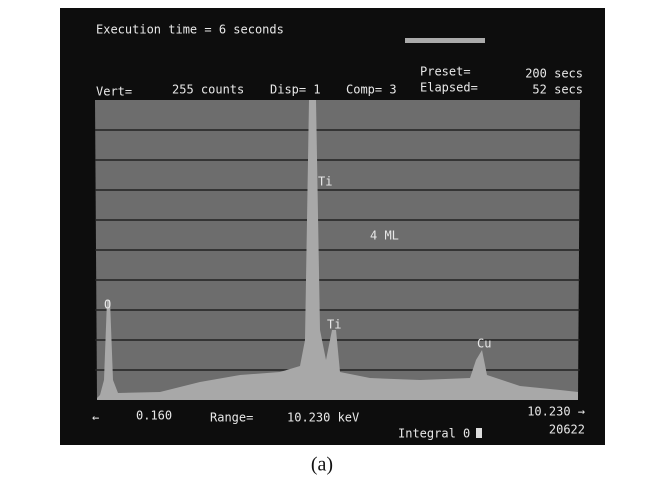 The image size is (645, 487). Describe the element at coordinates (107, 305) in the screenshot. I see `peak-label: O` at that location.